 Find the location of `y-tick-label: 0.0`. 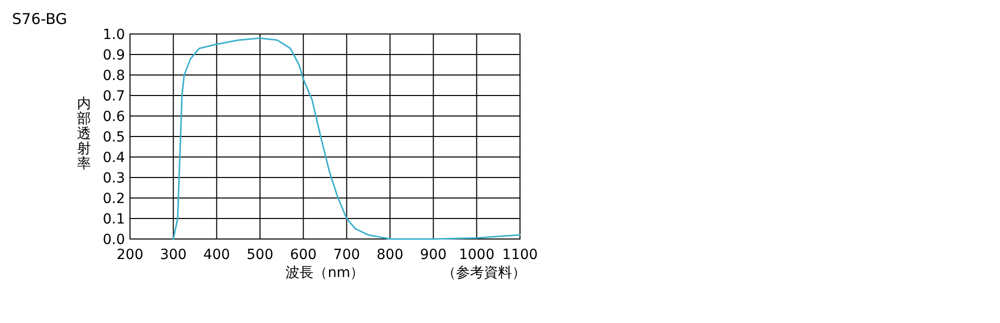

y-tick-label: 0.0 is located at coordinates (113, 240).